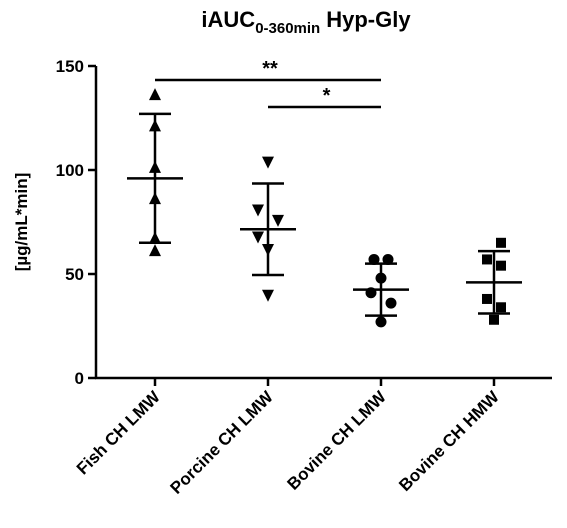 The height and width of the screenshot is (528, 567). I want to click on x-tick-label: Porcine CH LMW, so click(222, 442).